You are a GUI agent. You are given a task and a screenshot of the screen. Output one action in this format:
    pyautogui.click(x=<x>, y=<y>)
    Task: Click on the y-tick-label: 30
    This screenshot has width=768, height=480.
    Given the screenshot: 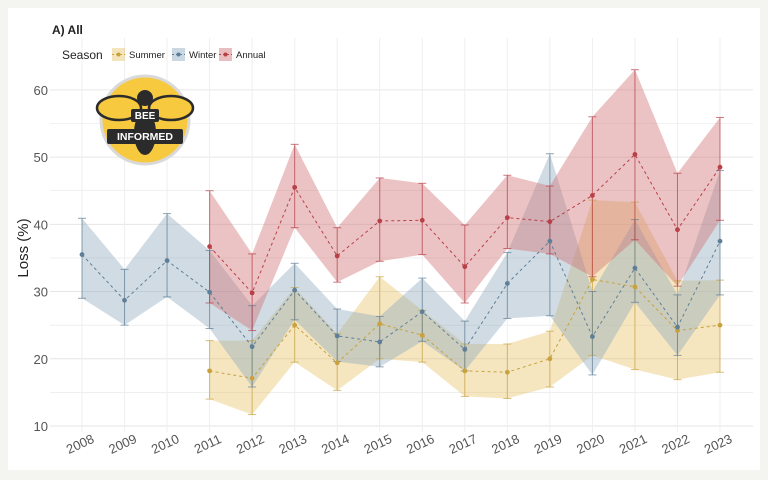 What is the action you would take?
    pyautogui.click(x=41, y=292)
    